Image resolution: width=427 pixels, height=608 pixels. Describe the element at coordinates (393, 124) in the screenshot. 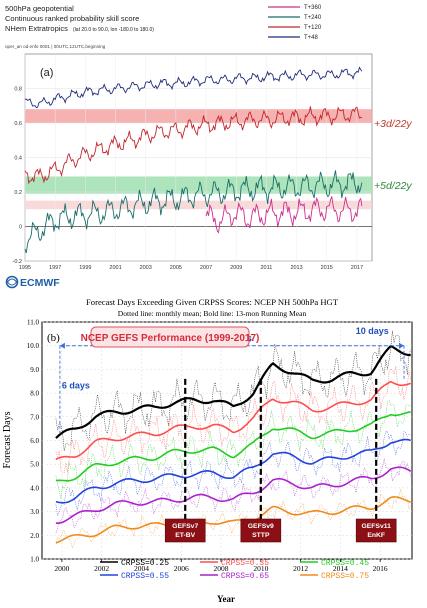

I see `panel-a-annotation-0: +3d/22y` at that location.